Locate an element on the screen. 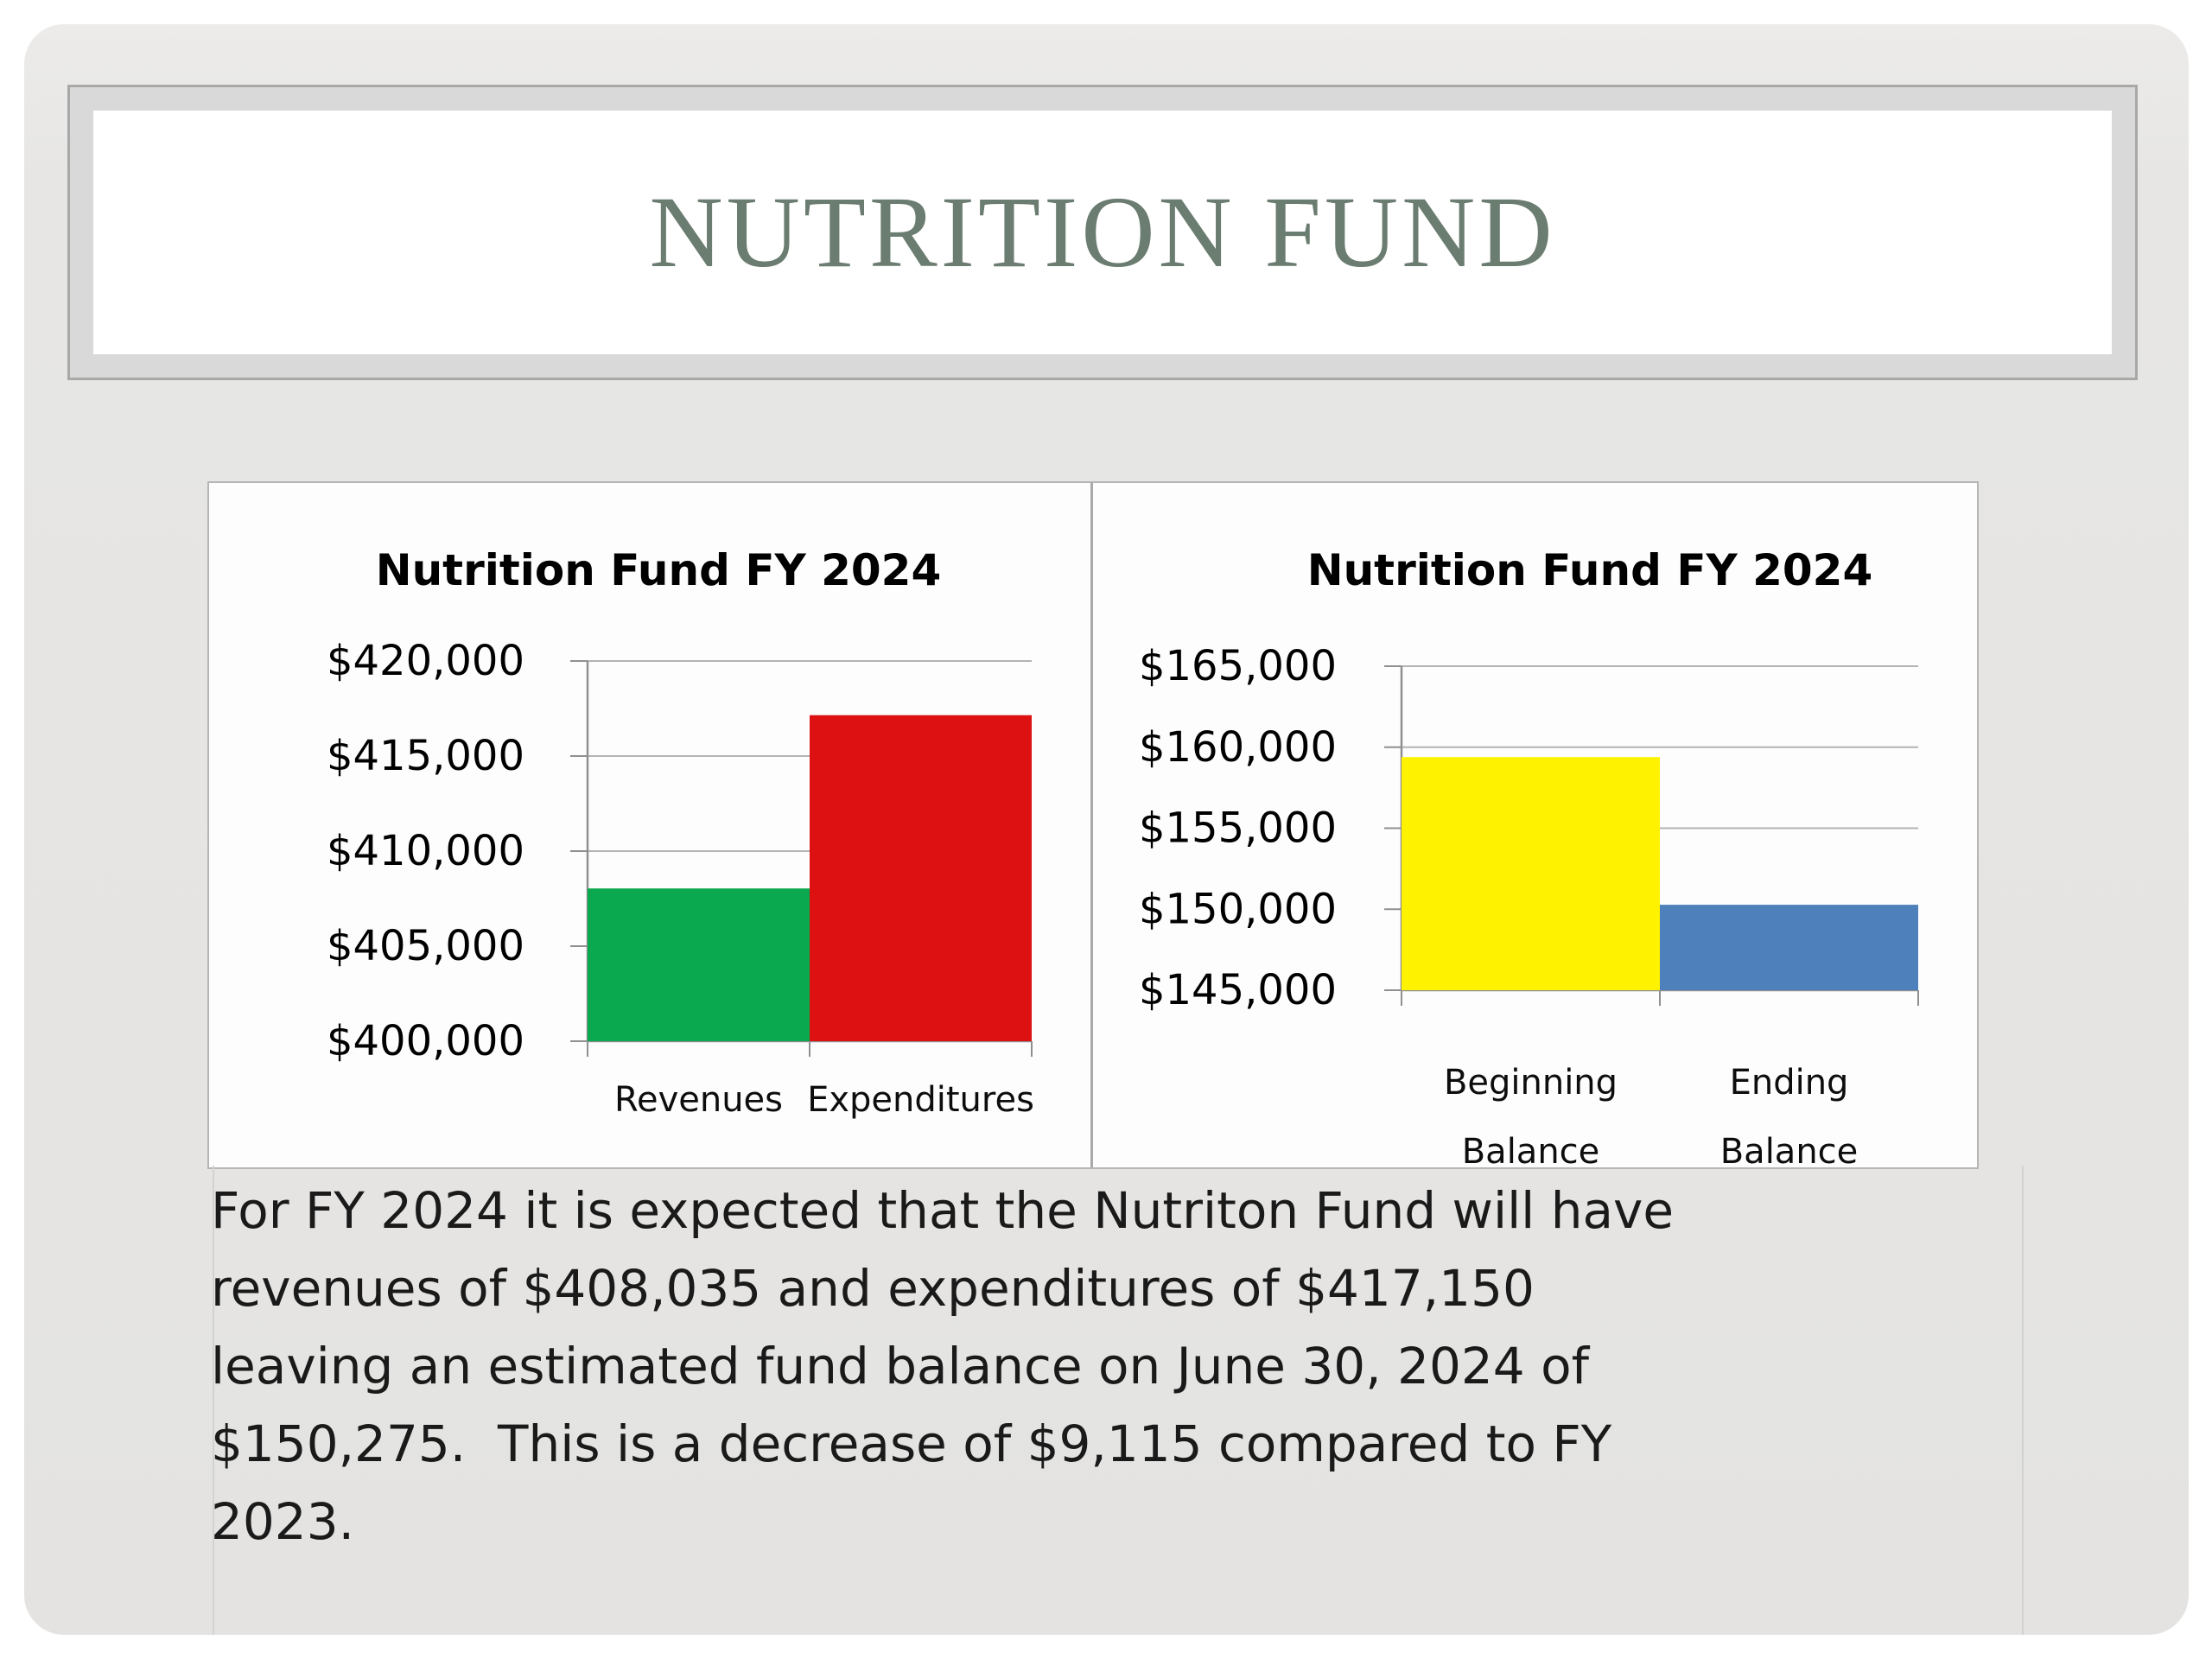 This screenshot has width=2212, height=1659. y-tick-label: $145,000 is located at coordinates (1238, 990).